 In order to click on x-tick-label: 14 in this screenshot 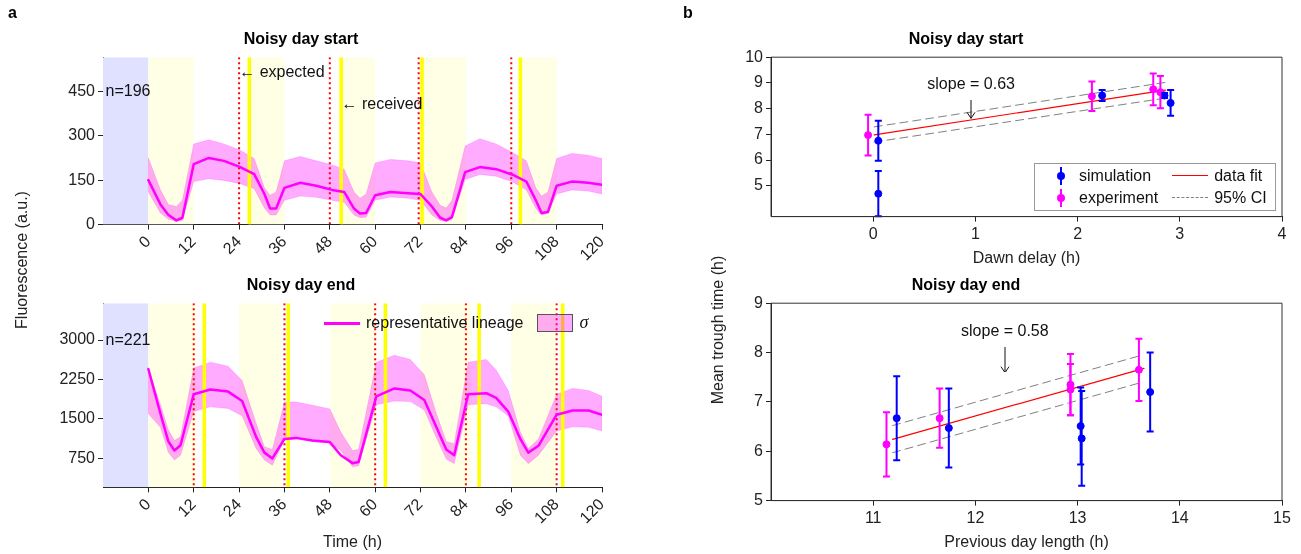, I will do `click(1179, 517)`.